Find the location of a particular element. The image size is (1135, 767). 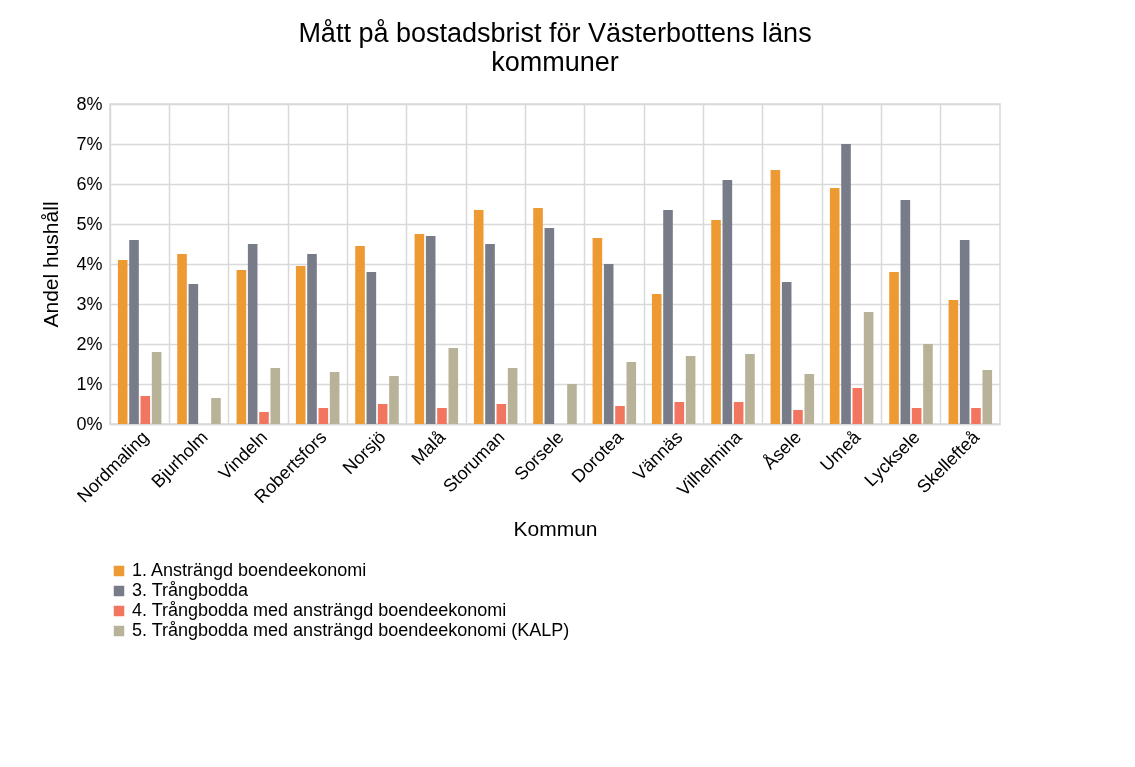

chart-title: Mått på bostadsbrist för Västerbottens läns kommuner is located at coordinates (555, 47).